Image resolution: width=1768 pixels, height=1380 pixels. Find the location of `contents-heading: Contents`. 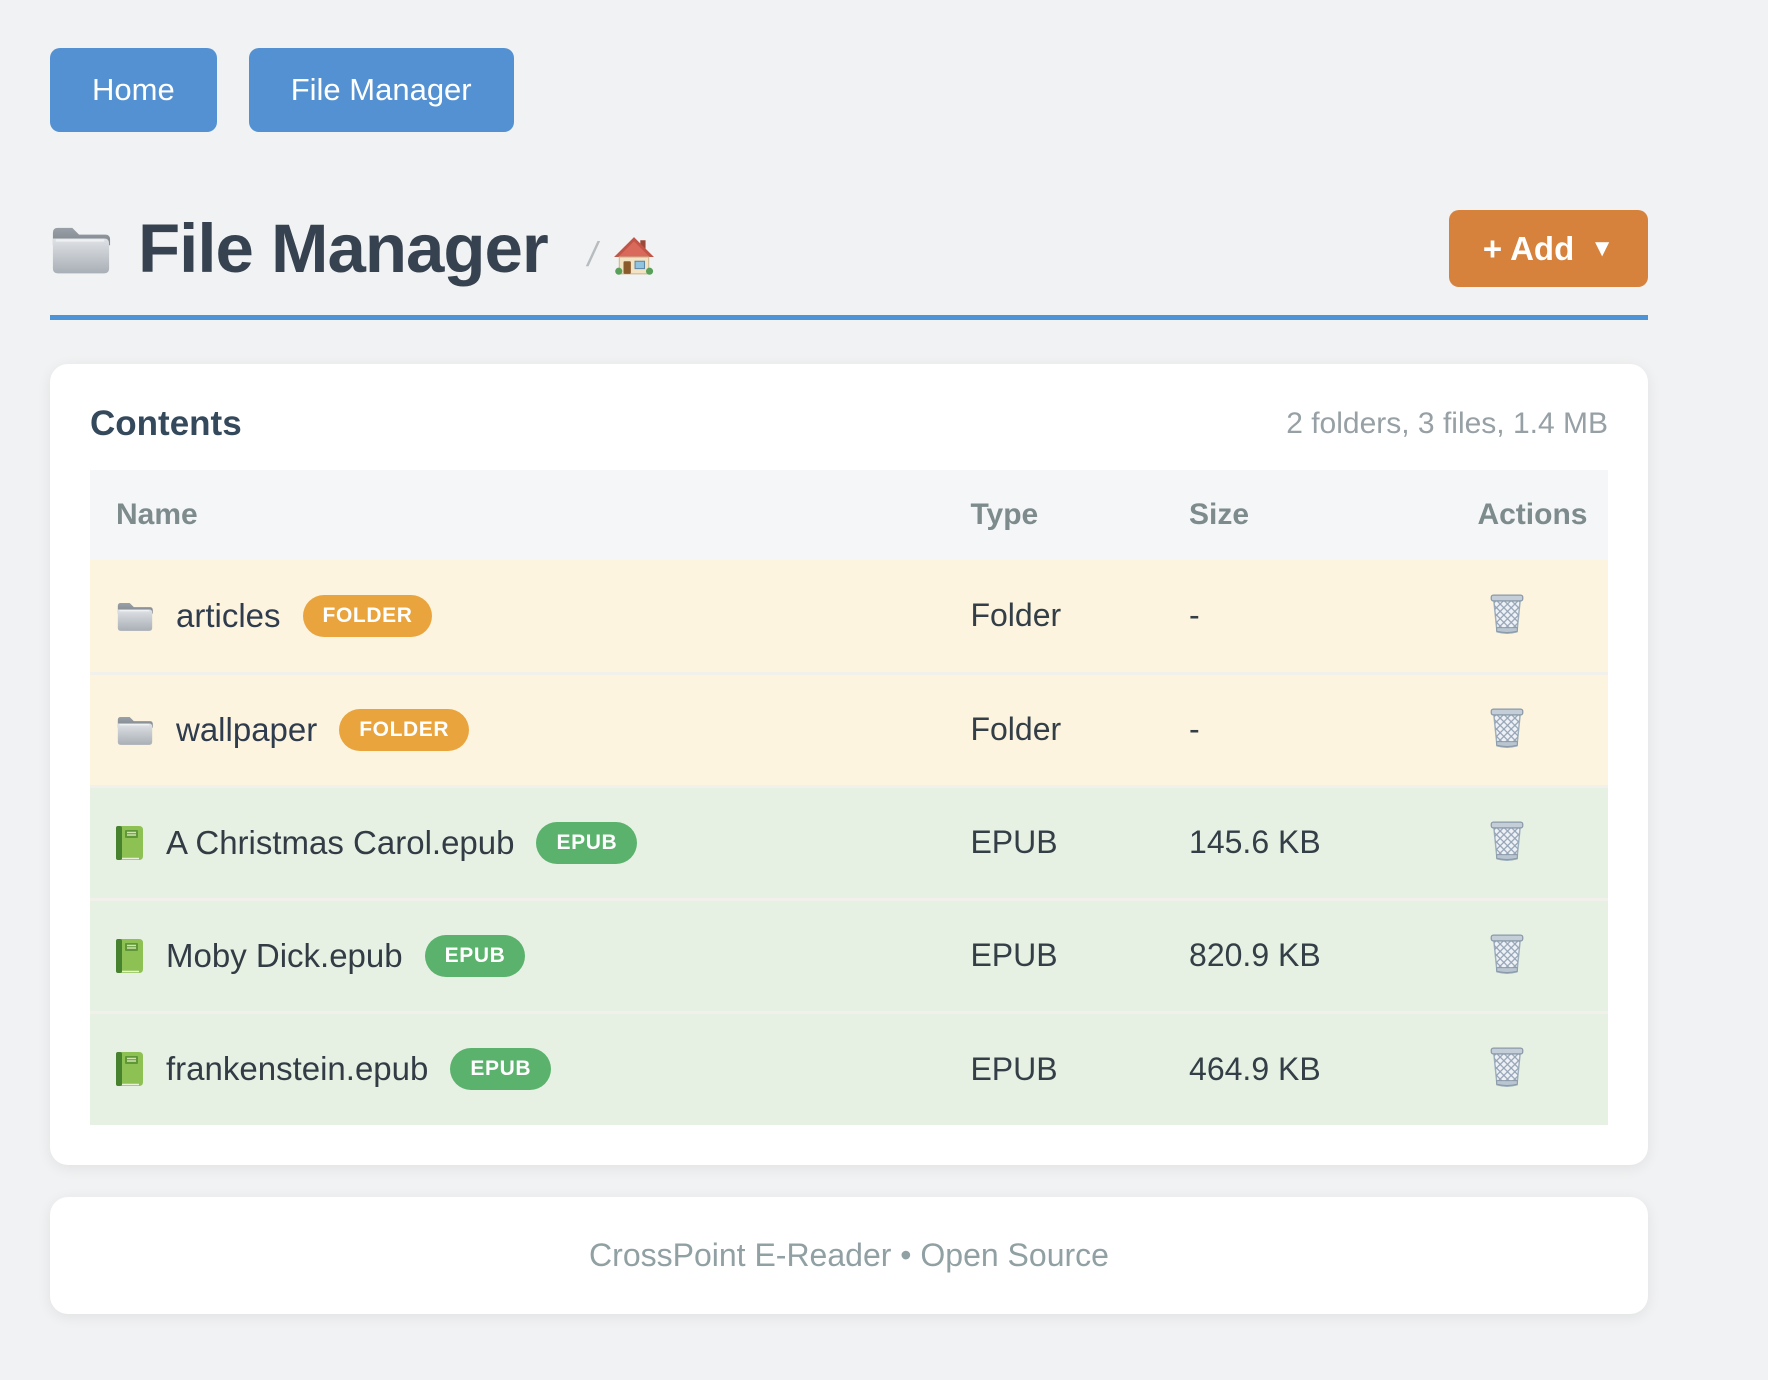

contents-heading: Contents is located at coordinates (166, 423).